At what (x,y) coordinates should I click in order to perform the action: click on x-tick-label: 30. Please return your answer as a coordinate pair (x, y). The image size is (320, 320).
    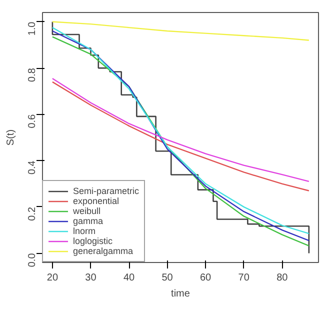
    Looking at the image, I should click on (91, 278).